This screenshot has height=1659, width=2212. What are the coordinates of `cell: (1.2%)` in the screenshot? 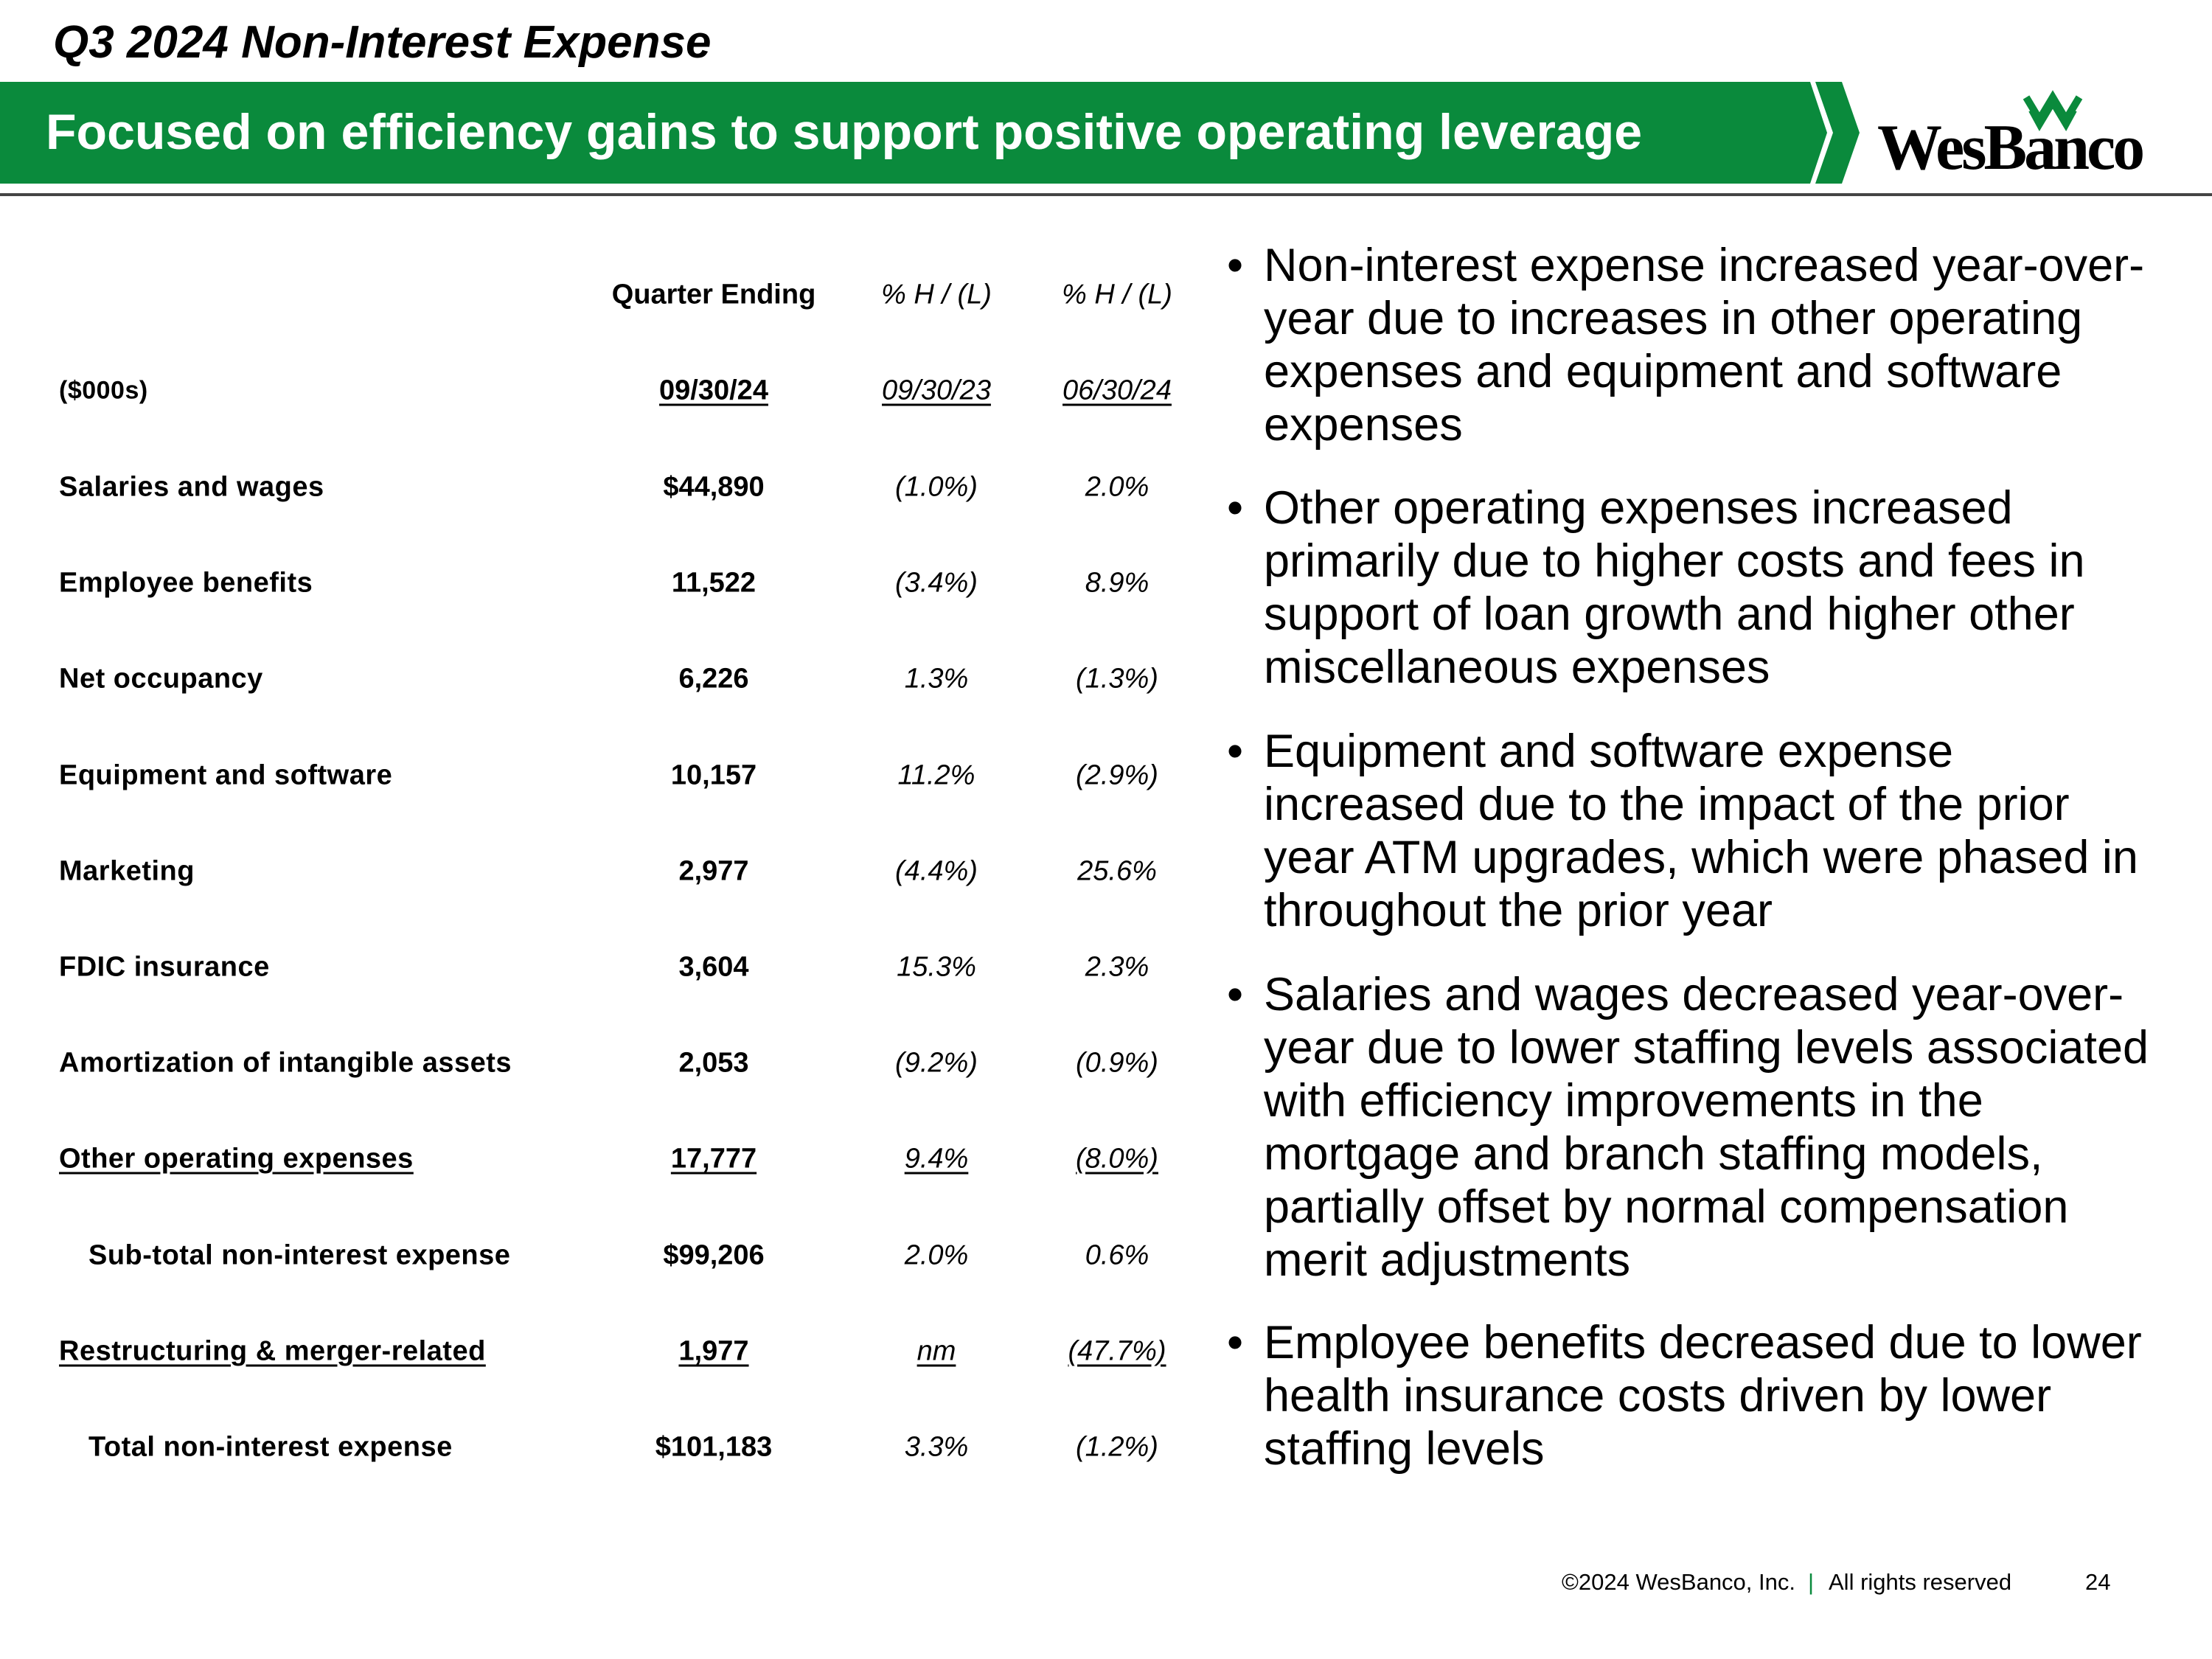 It's located at (1117, 1448).